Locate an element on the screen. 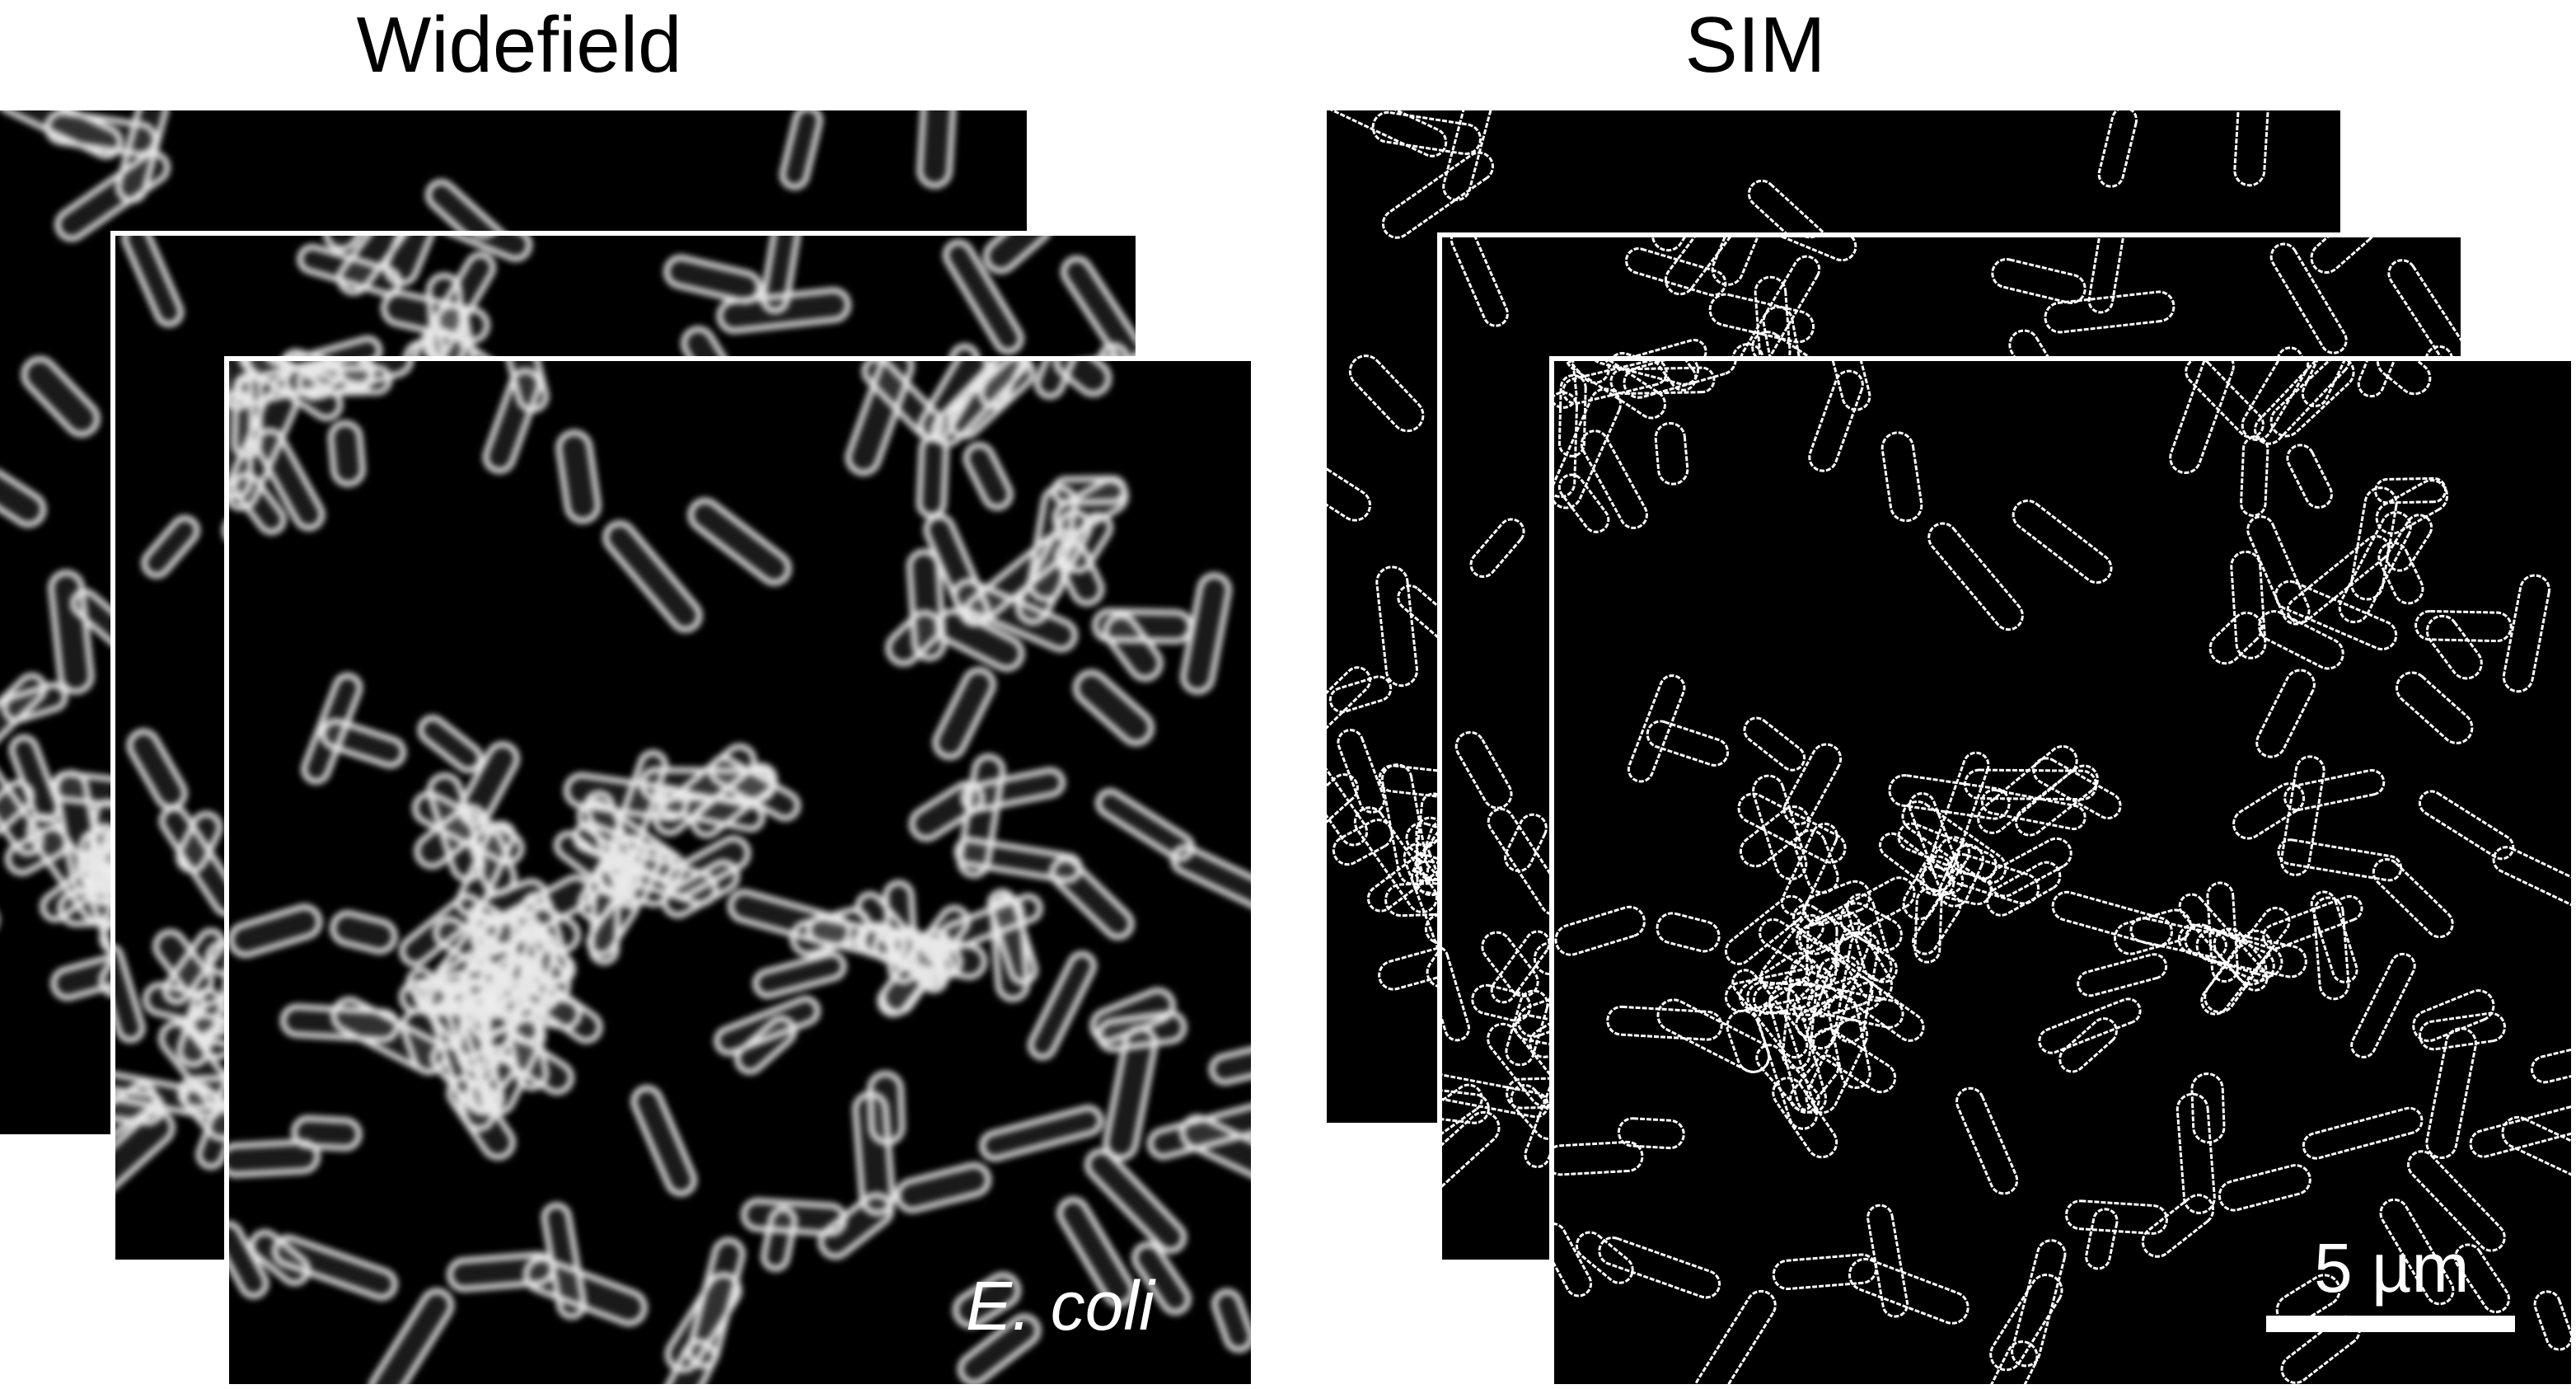 The image size is (2576, 1389). widefield-title: Widefield is located at coordinates (519, 45).